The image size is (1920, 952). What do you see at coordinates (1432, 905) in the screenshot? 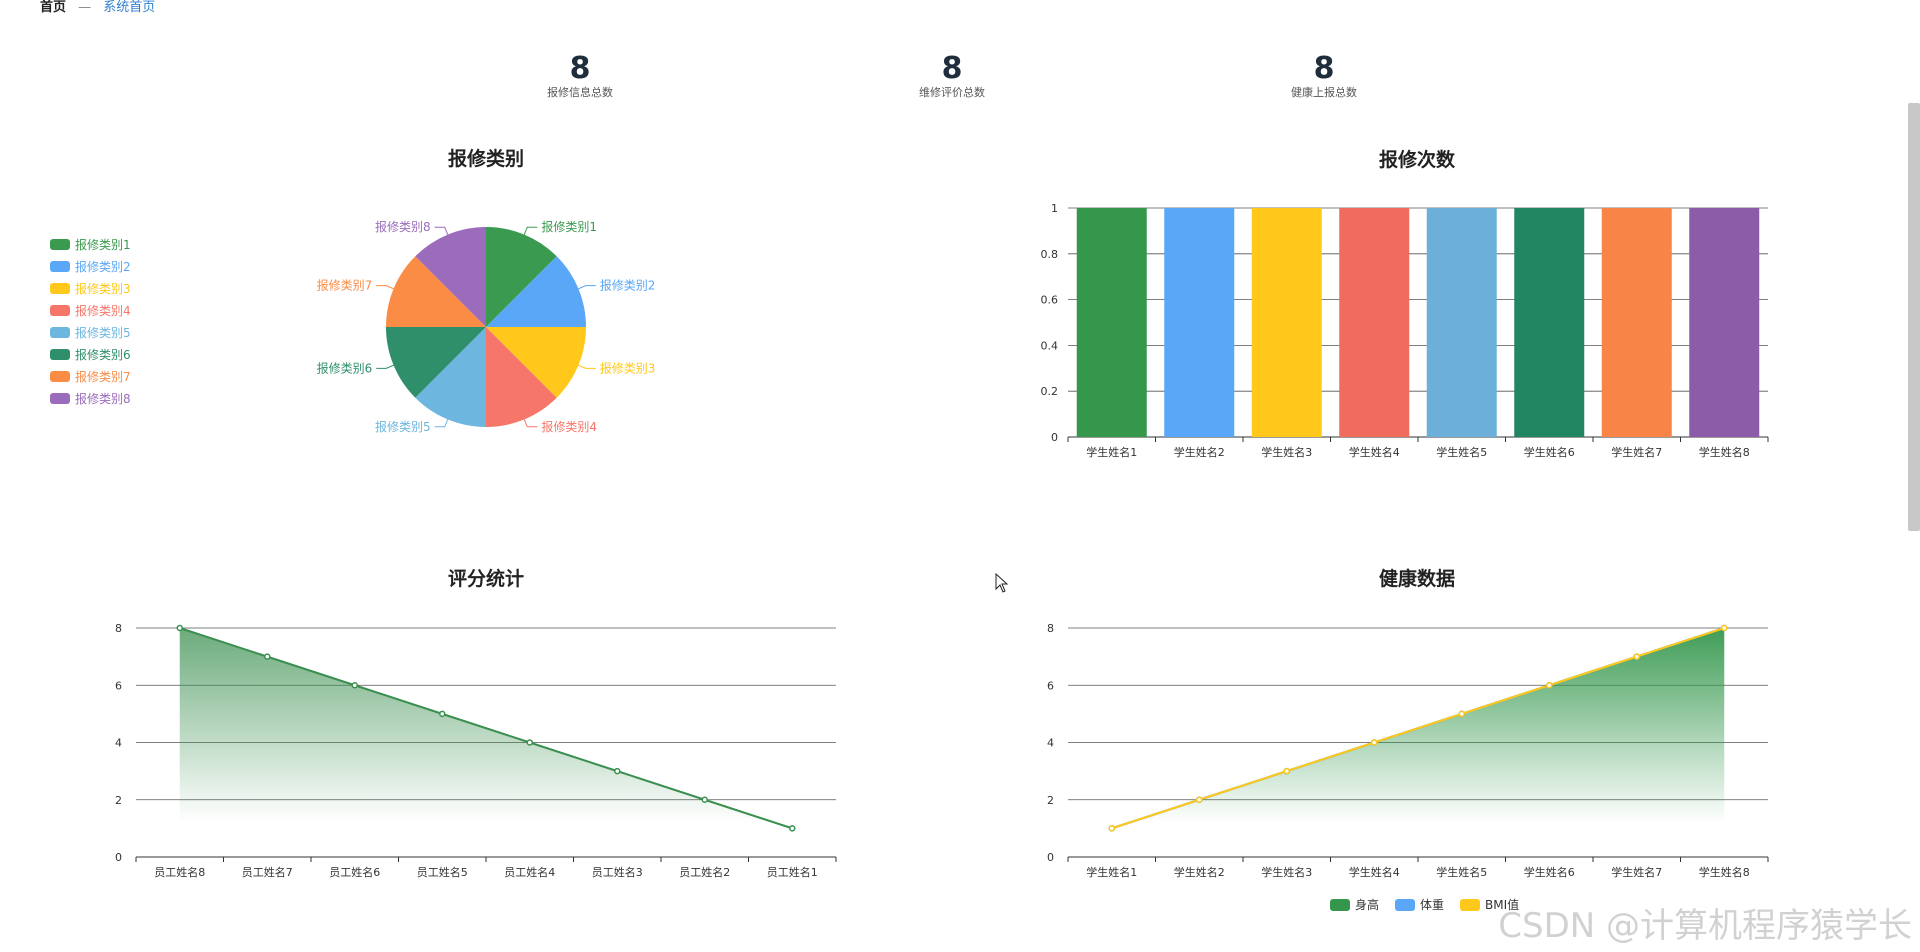
I see `legend-label: 体重` at bounding box center [1432, 905].